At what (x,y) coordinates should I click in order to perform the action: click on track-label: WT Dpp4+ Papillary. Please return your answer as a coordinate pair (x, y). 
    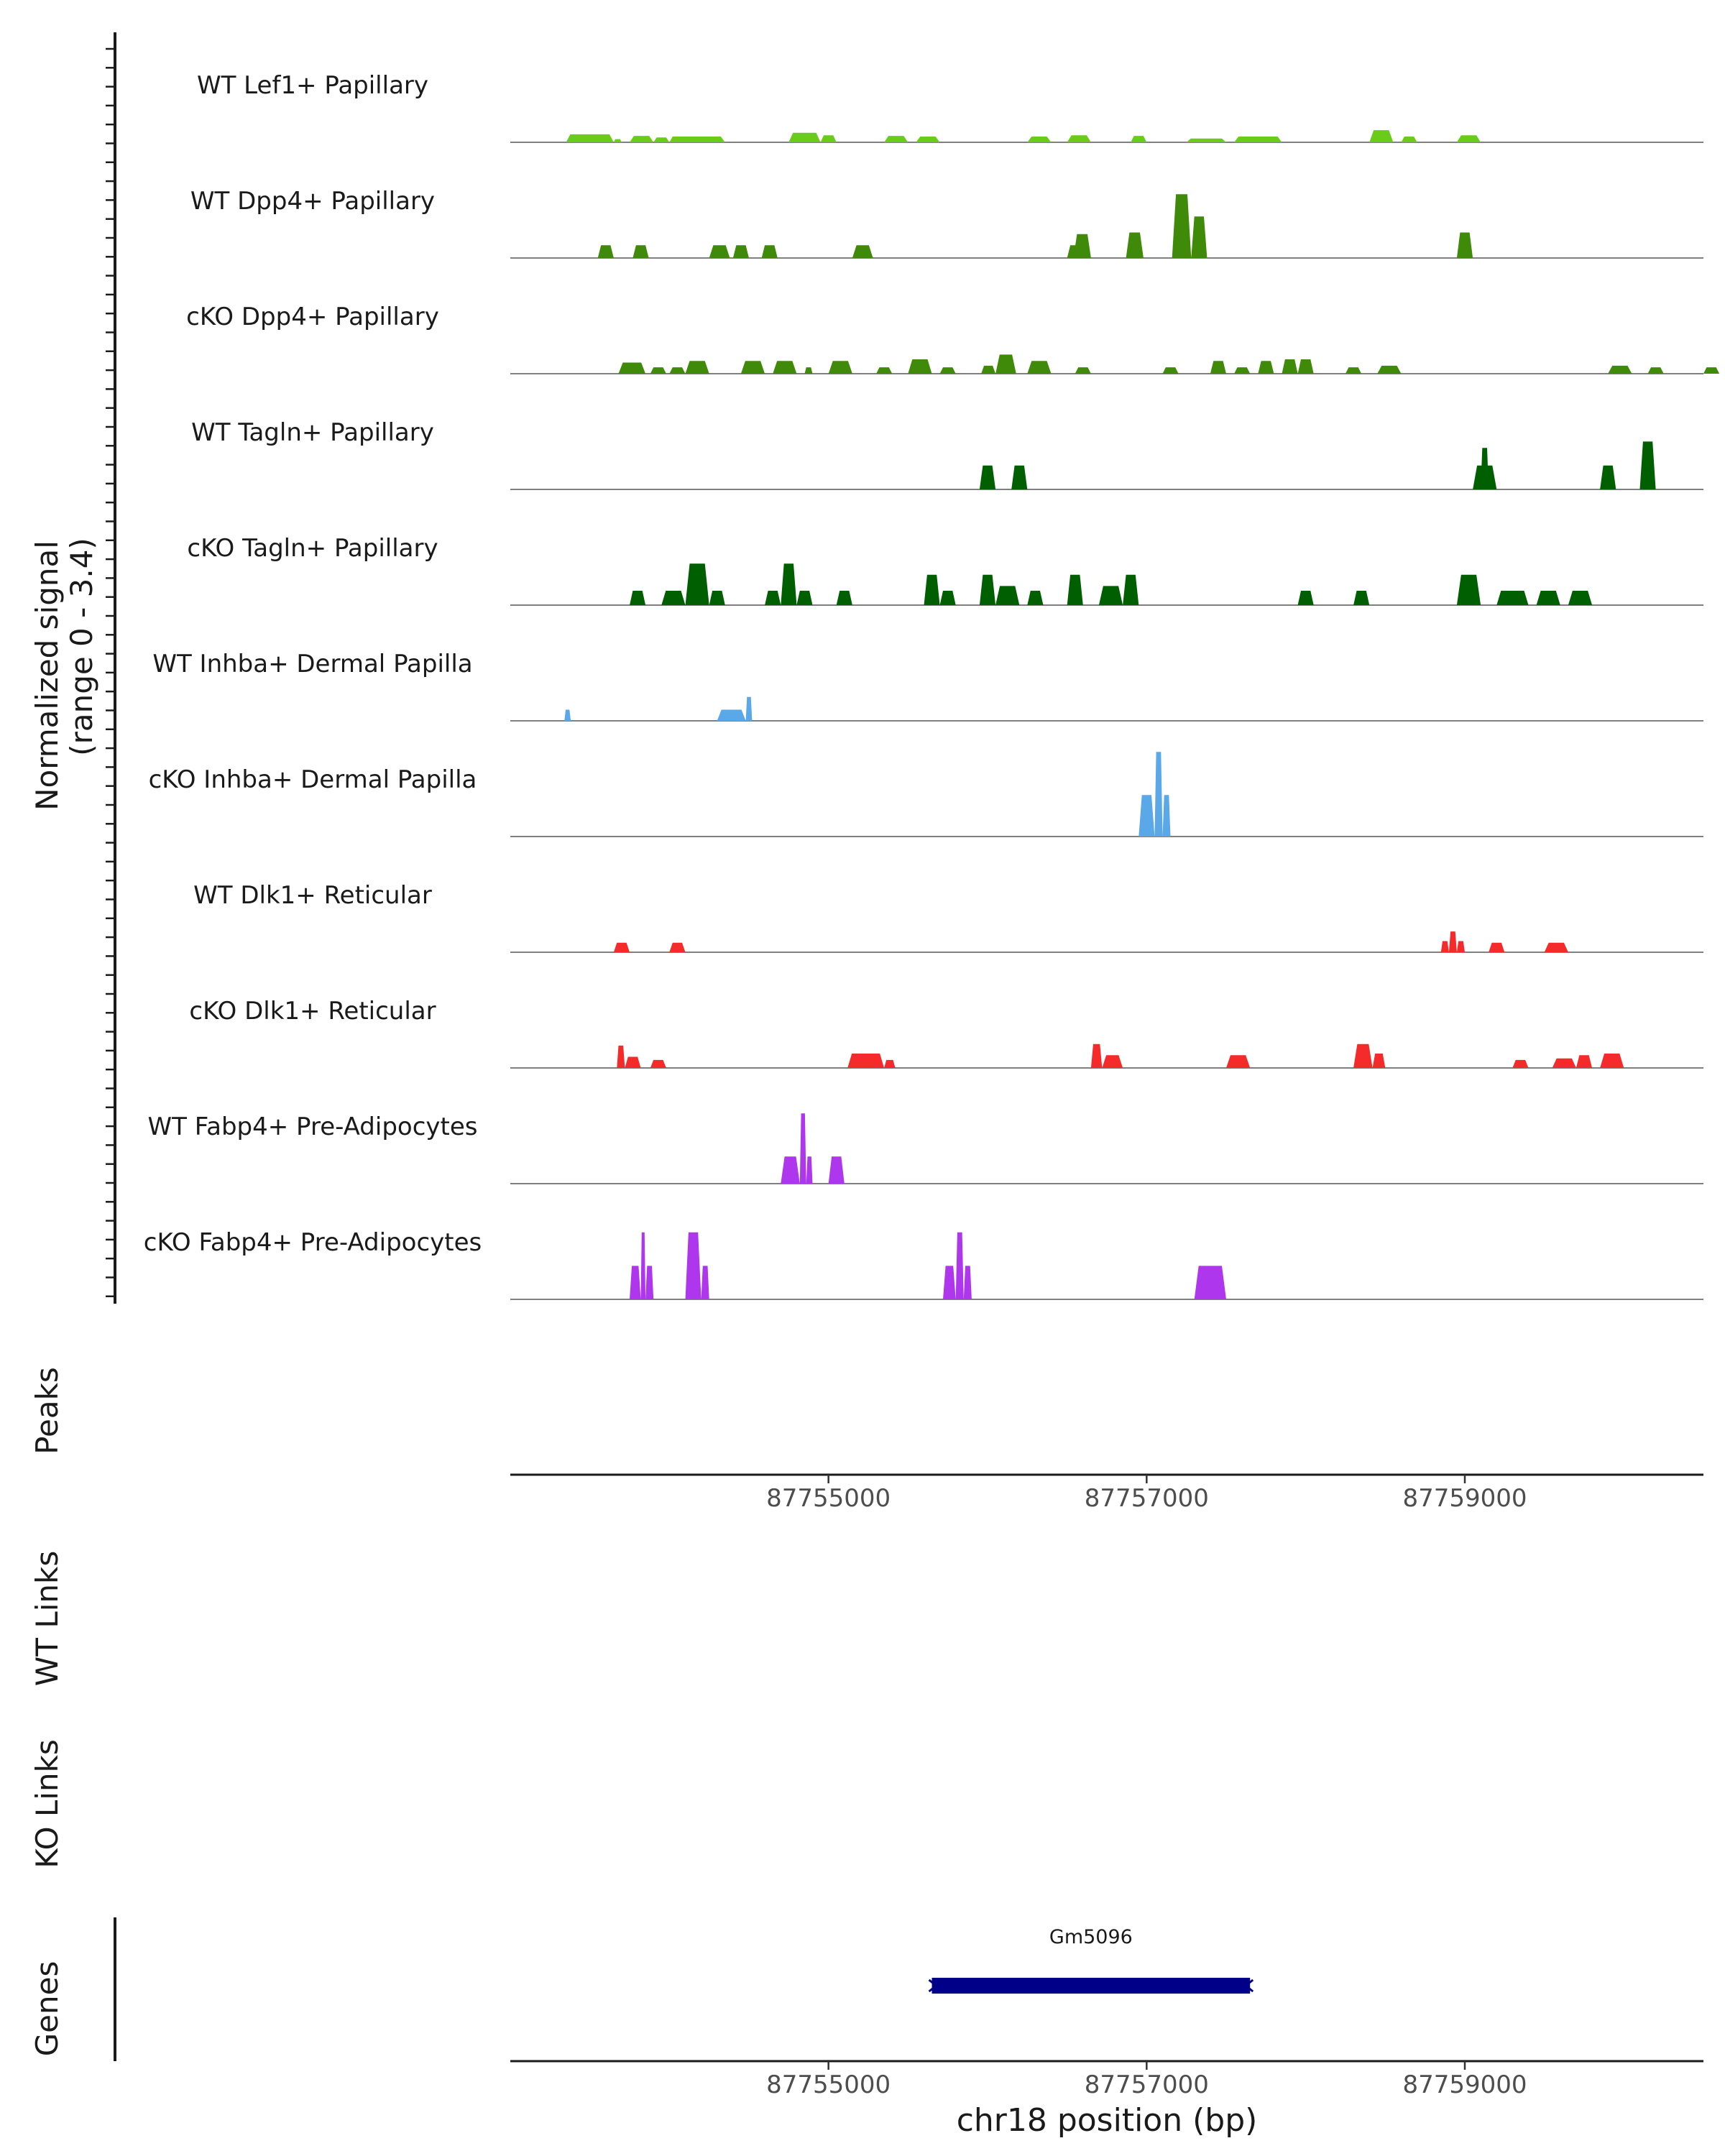
    Looking at the image, I should click on (312, 201).